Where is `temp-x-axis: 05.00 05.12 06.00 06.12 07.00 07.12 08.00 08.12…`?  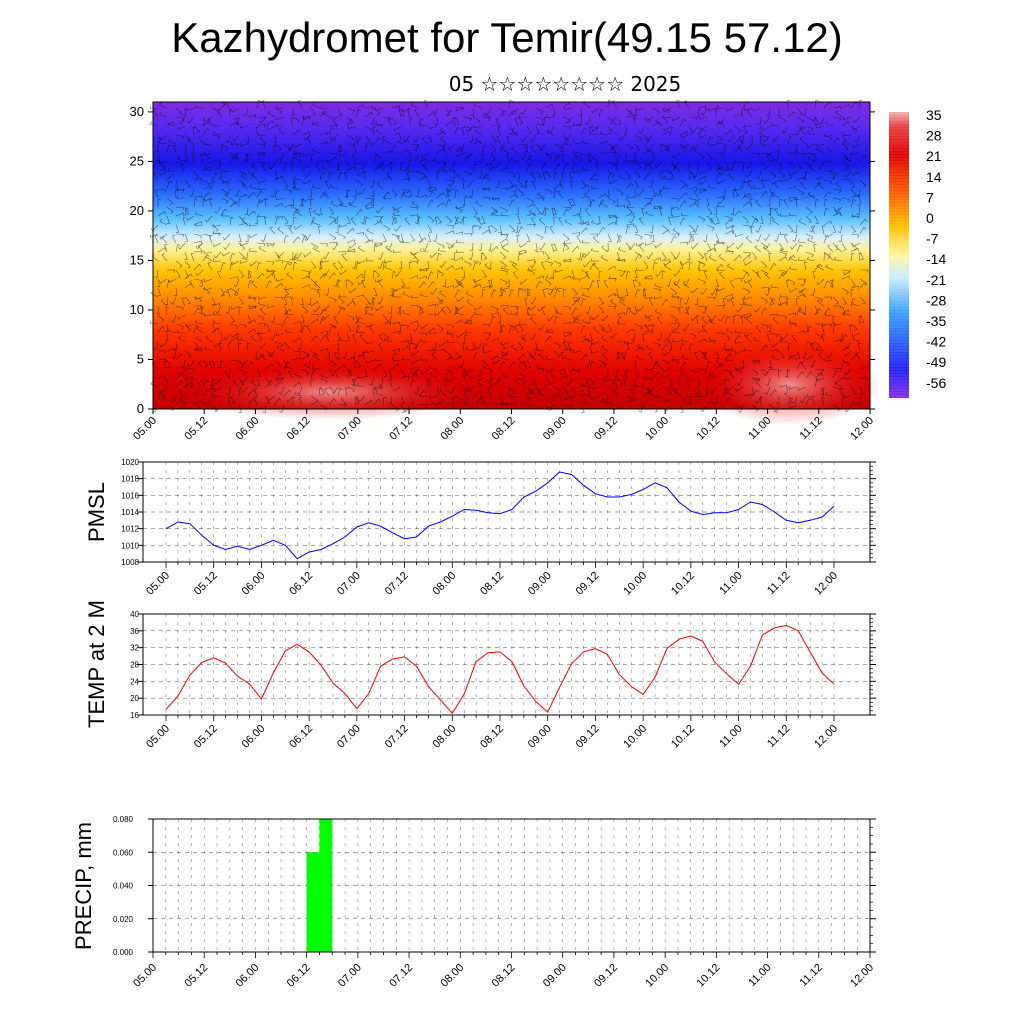
temp-x-axis: 05.00 05.12 06.00 06.12 07.00 07.12 08.00 08.12… is located at coordinates (492, 733).